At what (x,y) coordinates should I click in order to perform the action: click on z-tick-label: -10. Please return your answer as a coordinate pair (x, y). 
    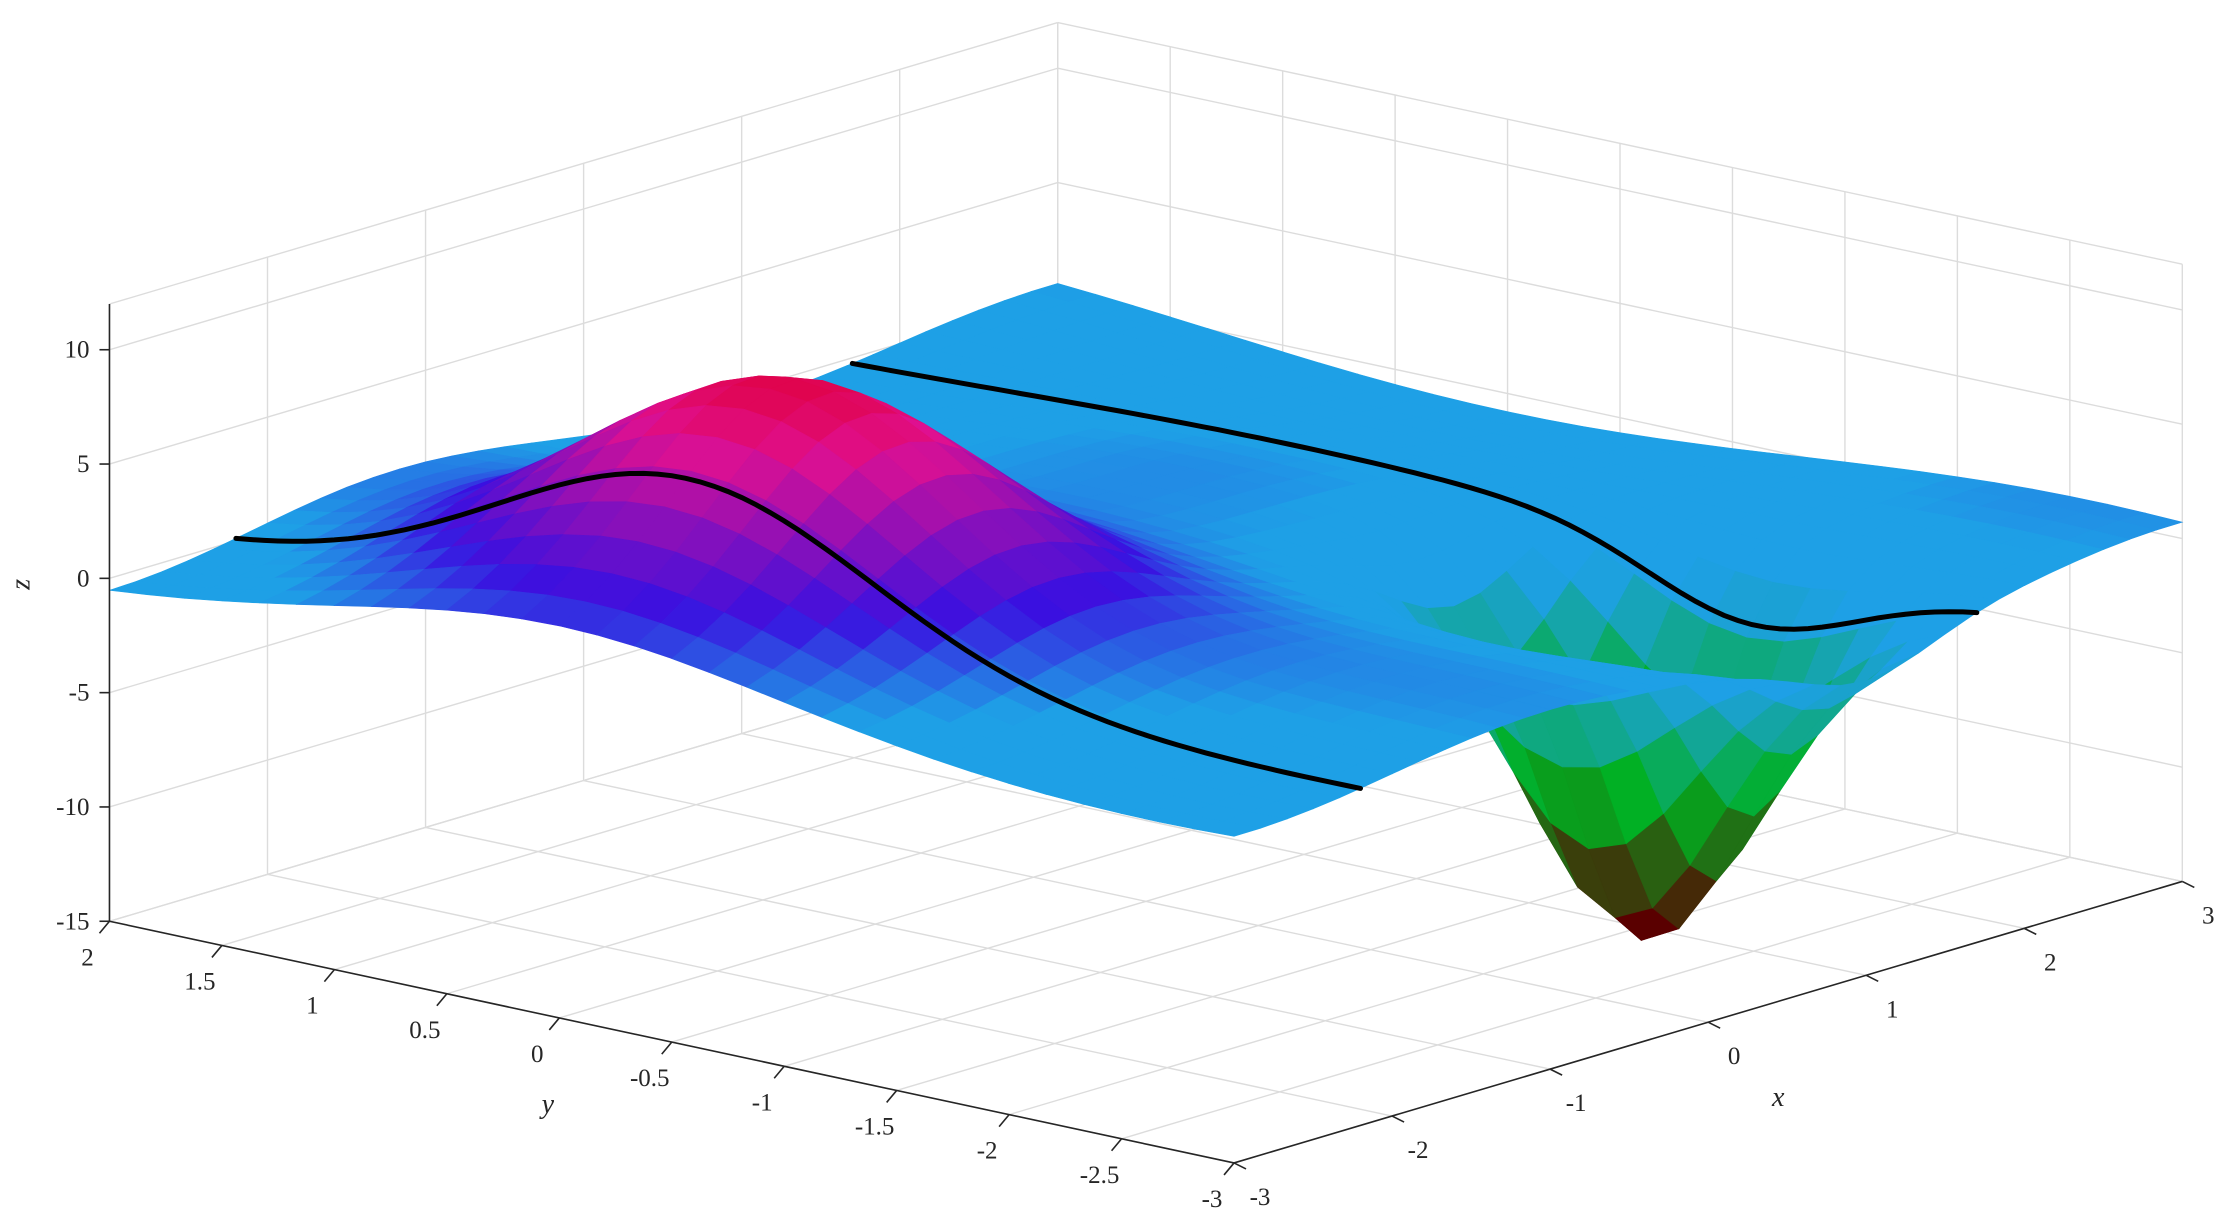
    Looking at the image, I should click on (72, 807).